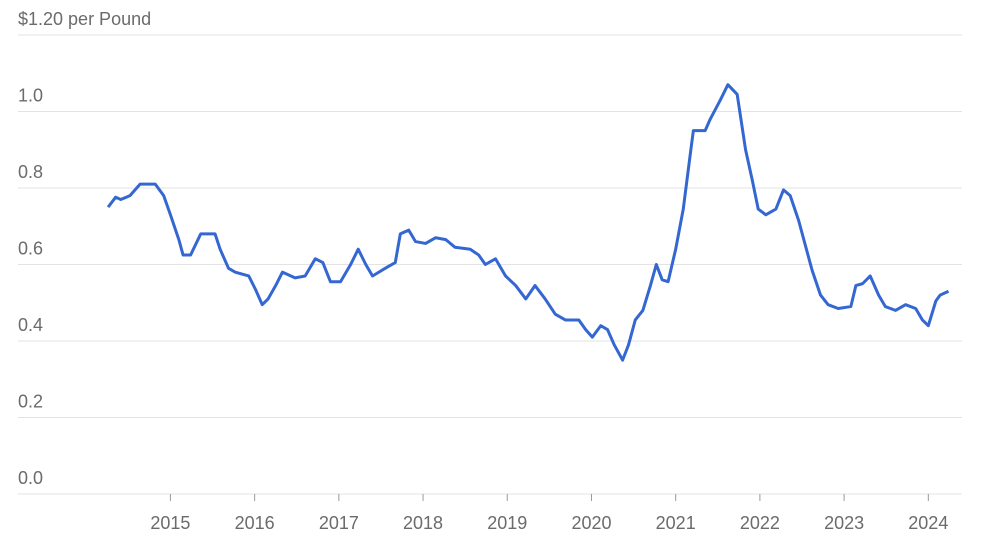 Image resolution: width=1000 pixels, height=555 pixels. What do you see at coordinates (170, 523) in the screenshot?
I see `x-tick-label: 2015` at bounding box center [170, 523].